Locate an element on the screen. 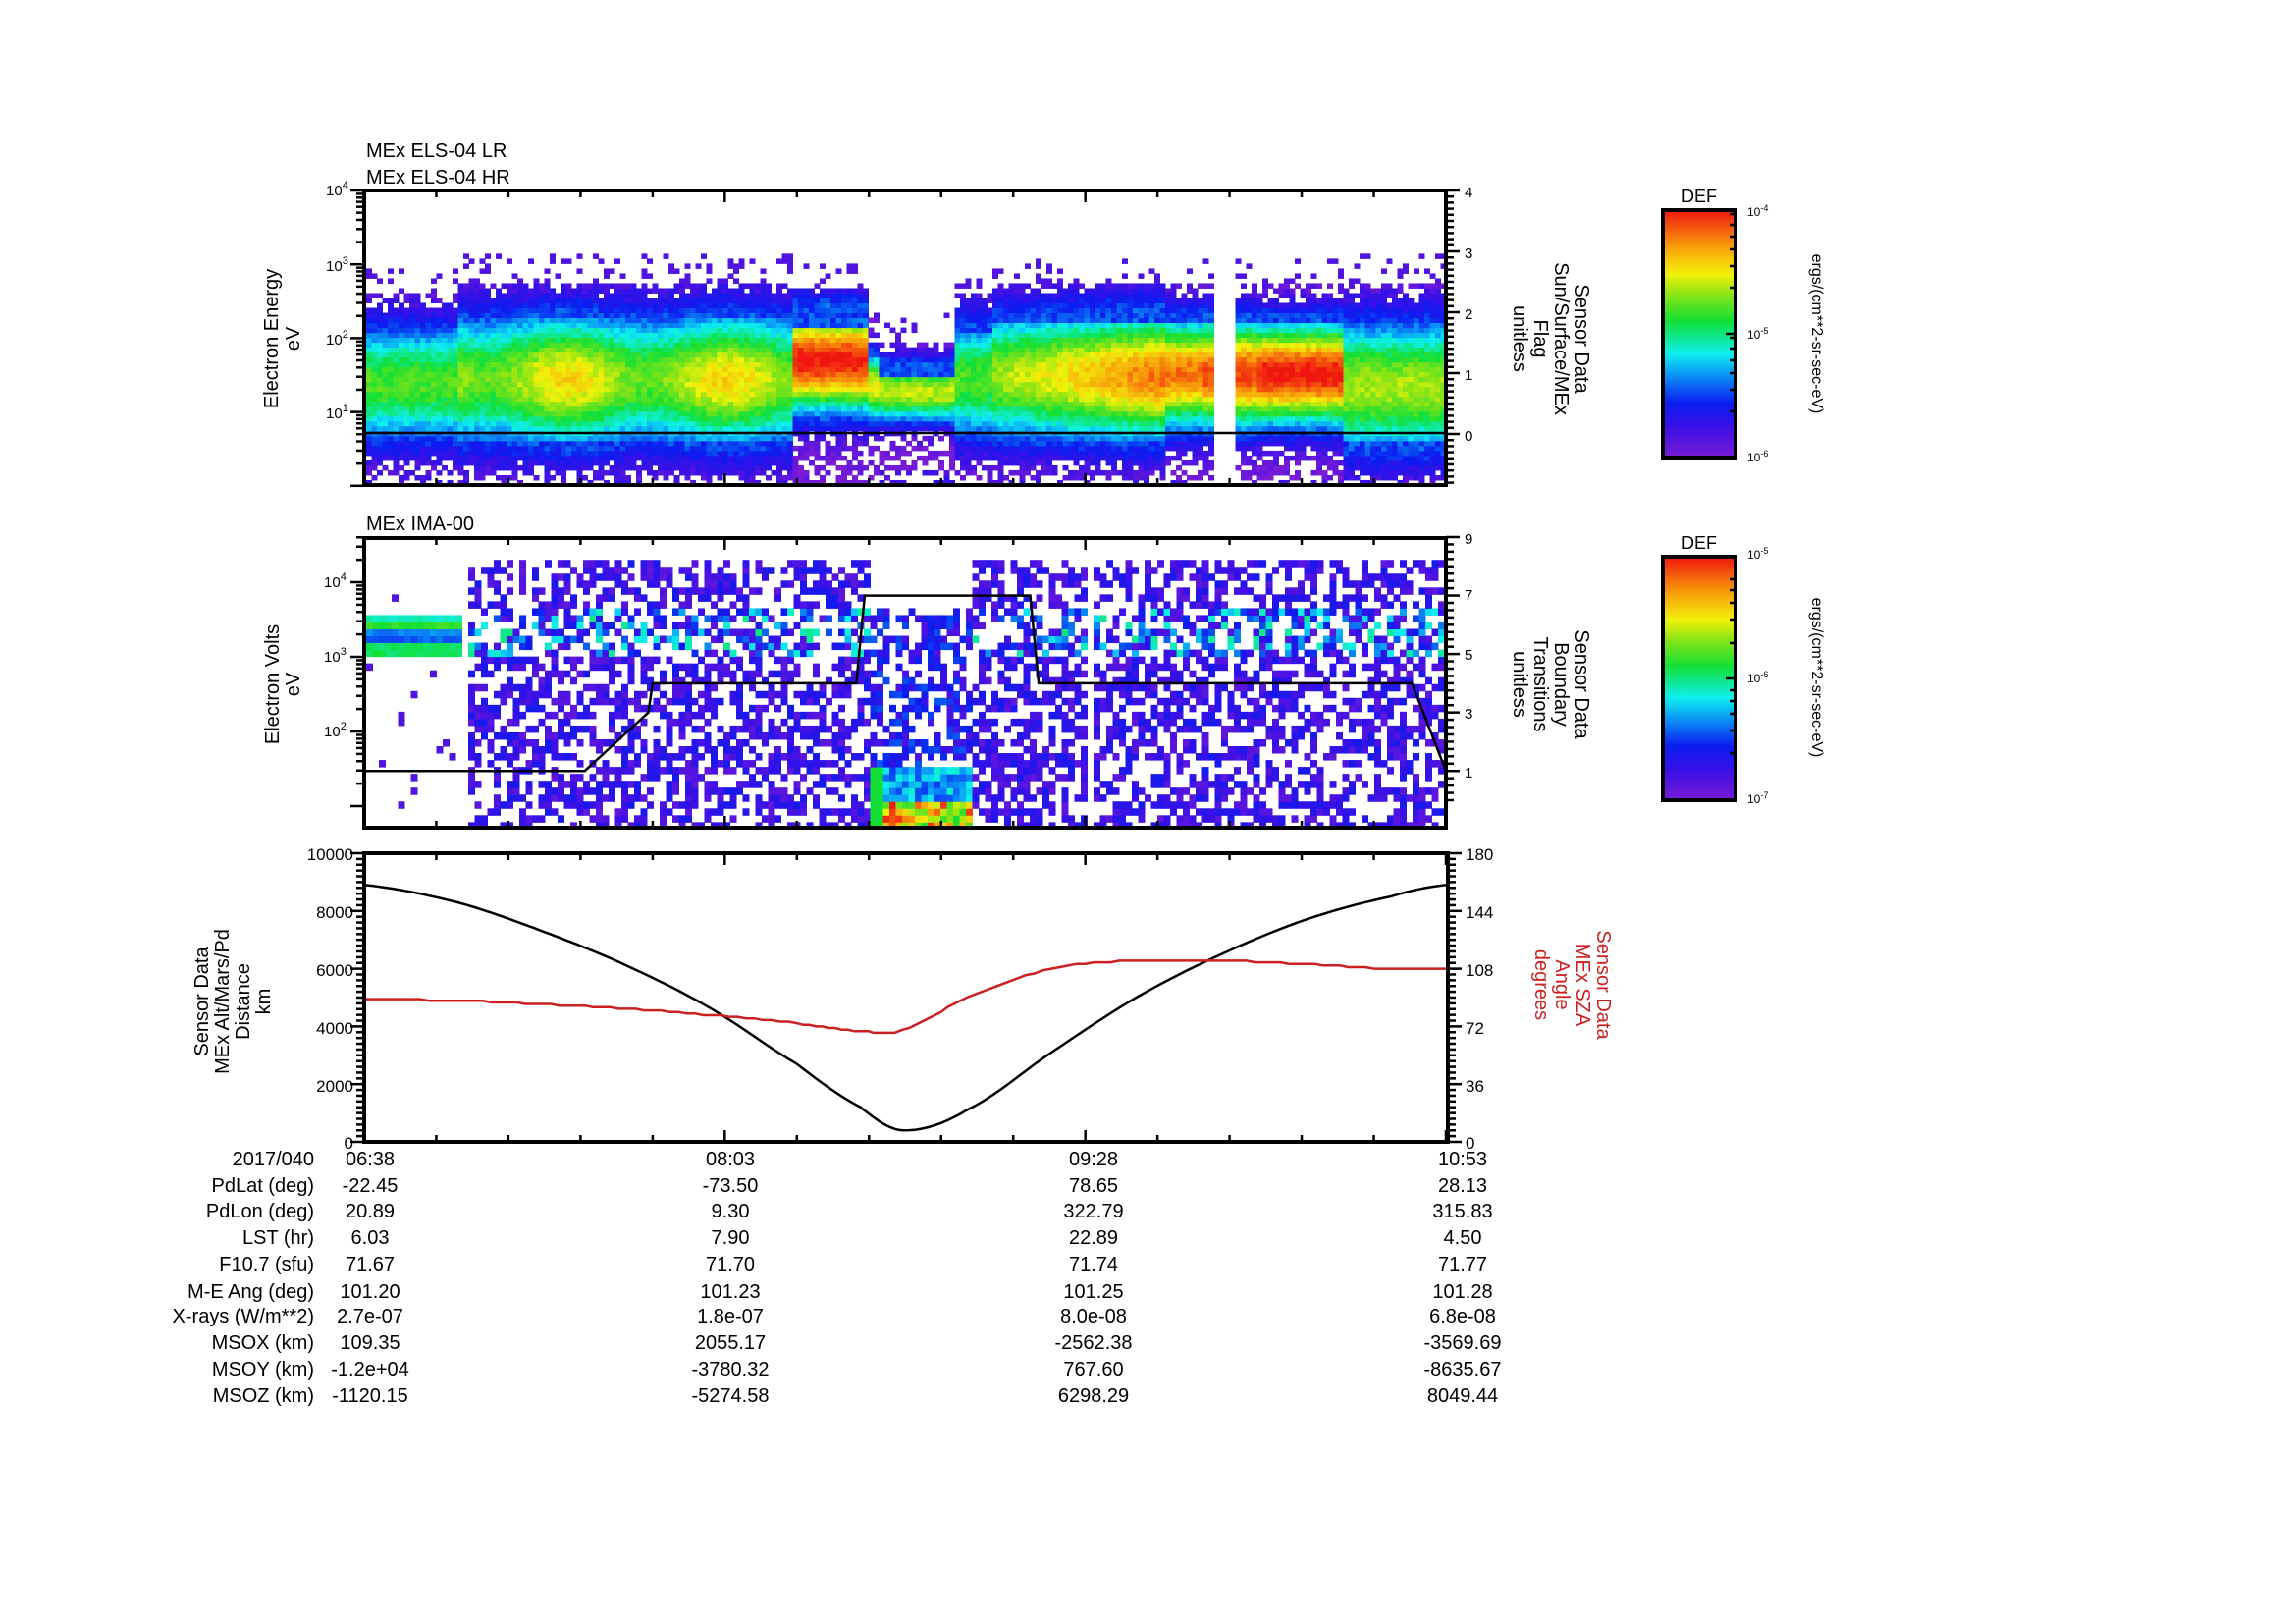  els-rlabel-2: Sun/Surface/MEx is located at coordinates (1561, 338).